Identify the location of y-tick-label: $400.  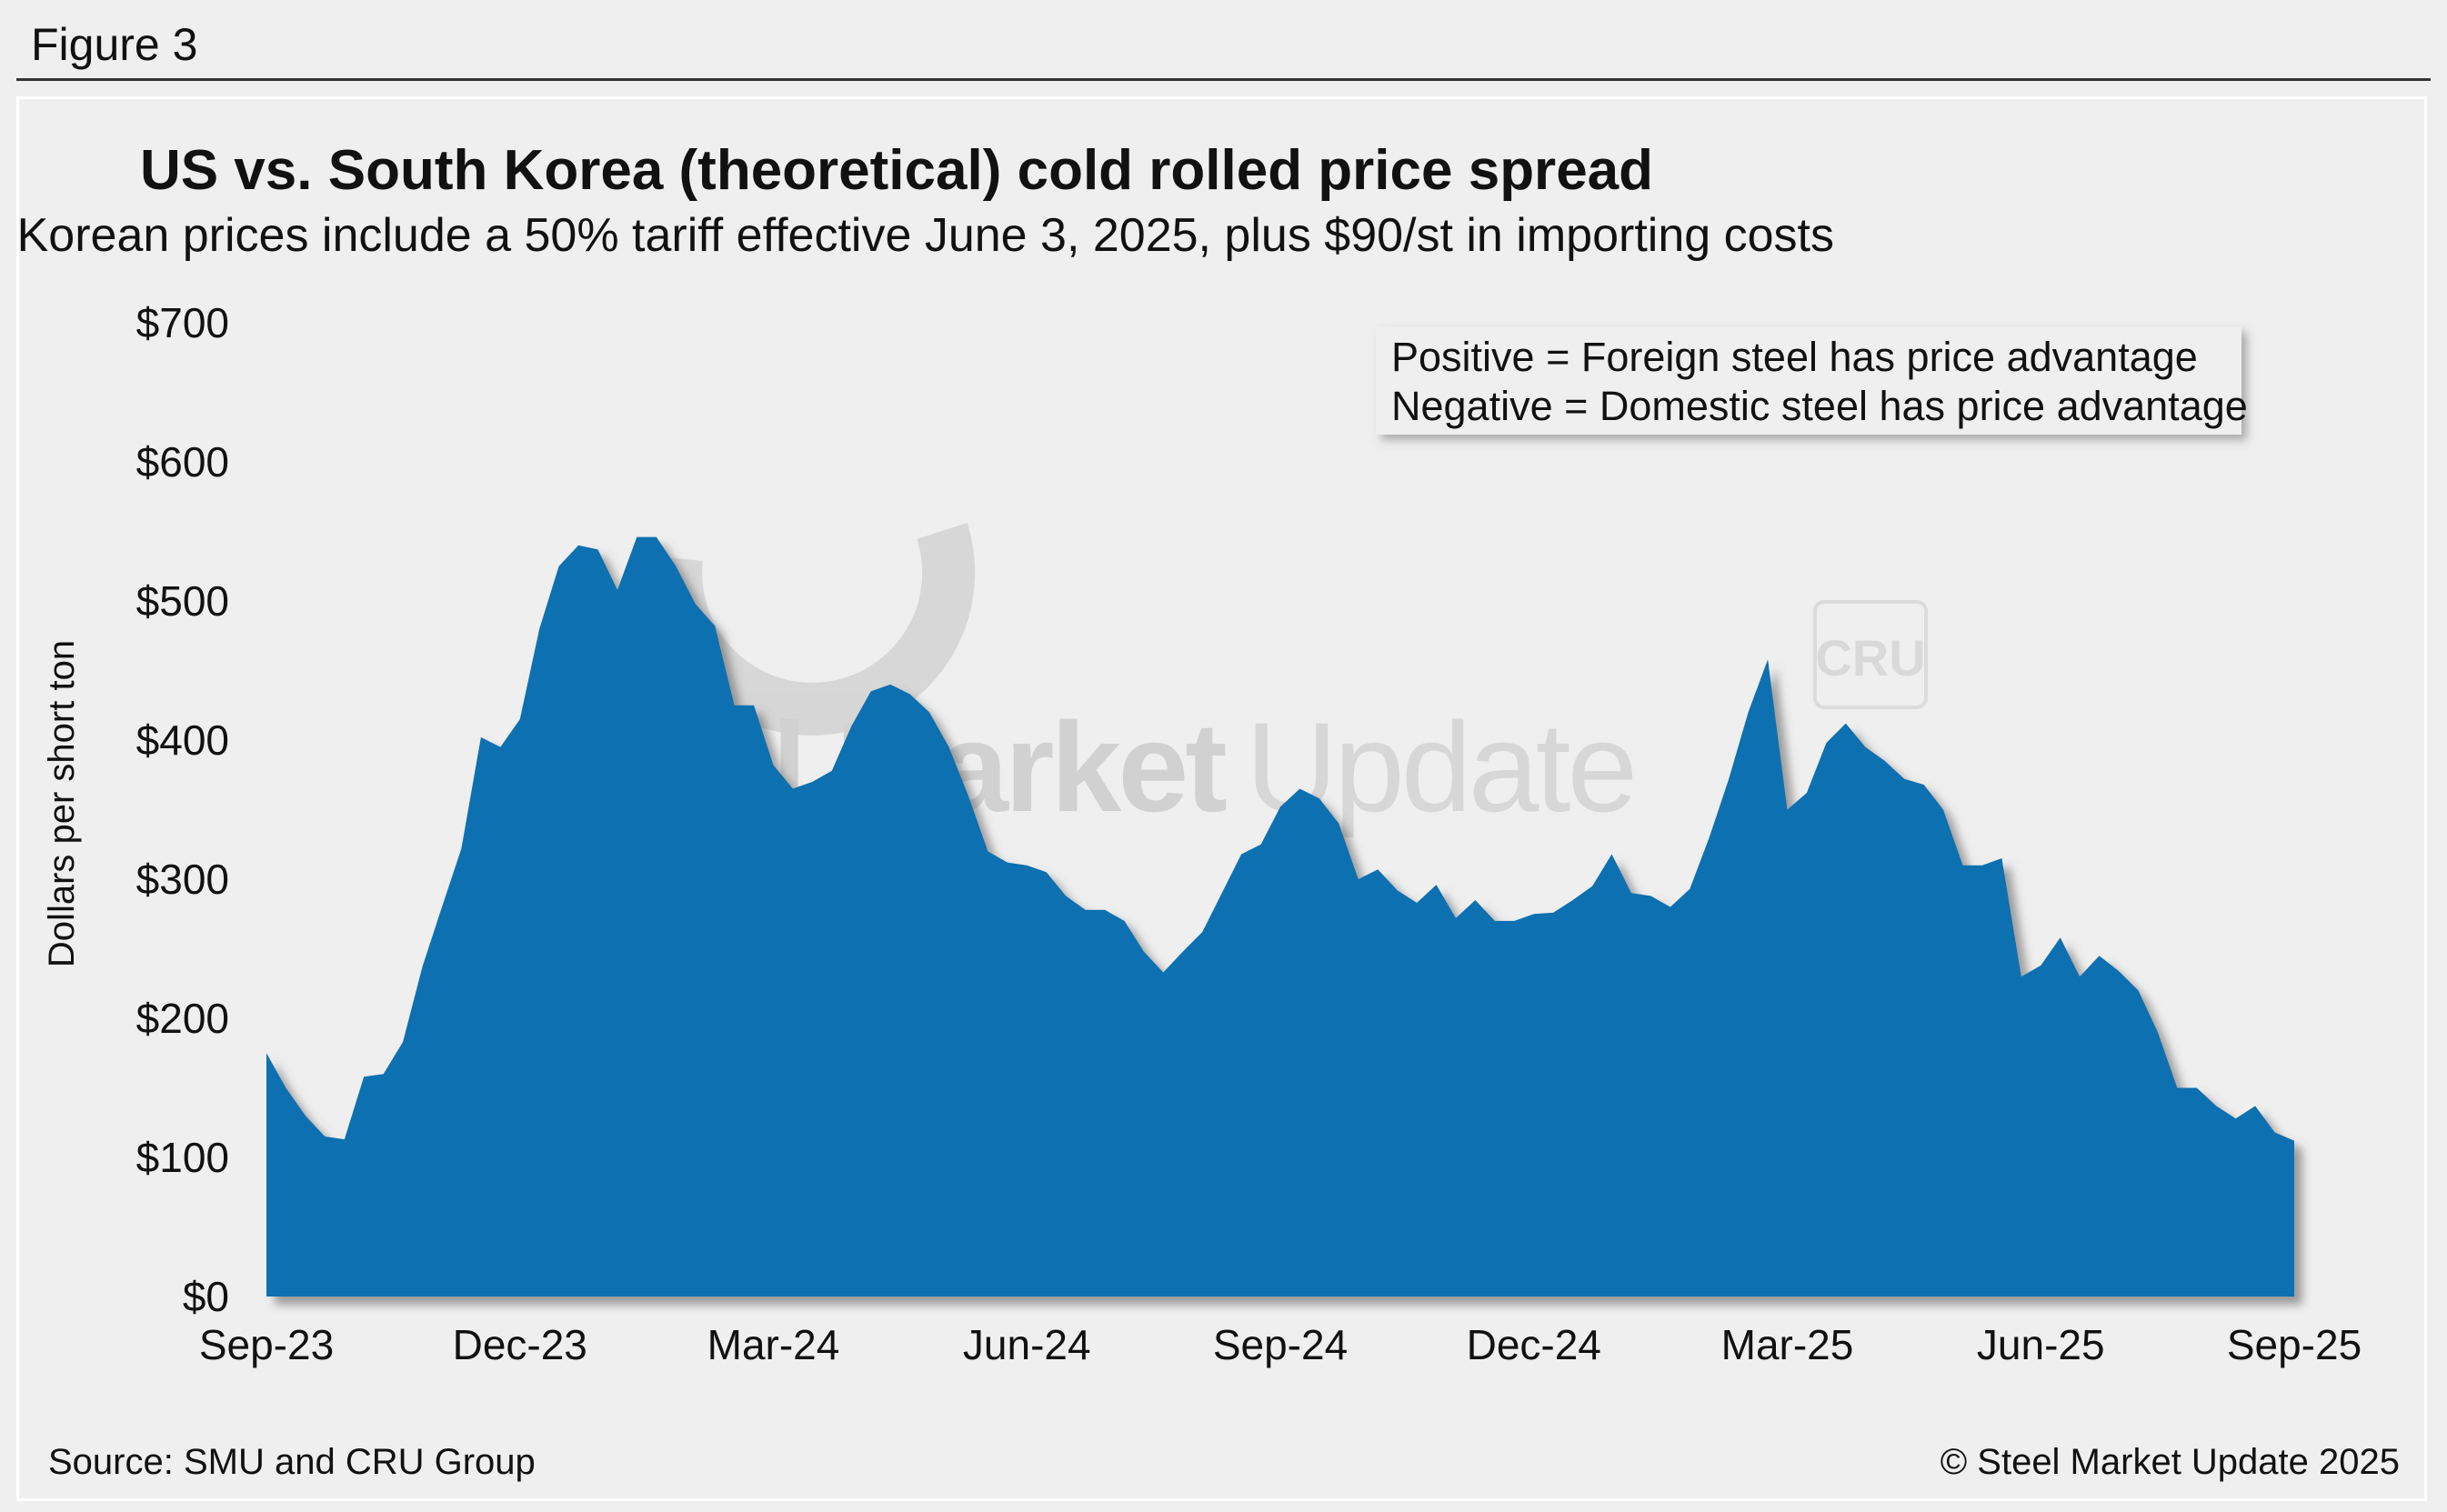
(183, 740).